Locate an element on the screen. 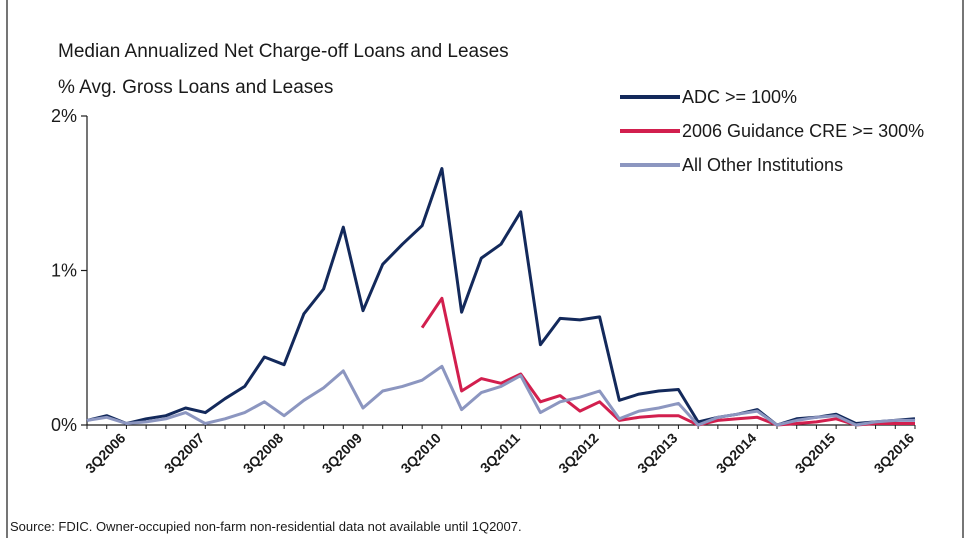  x-tick-label: 3Q2007 is located at coordinates (184, 453).